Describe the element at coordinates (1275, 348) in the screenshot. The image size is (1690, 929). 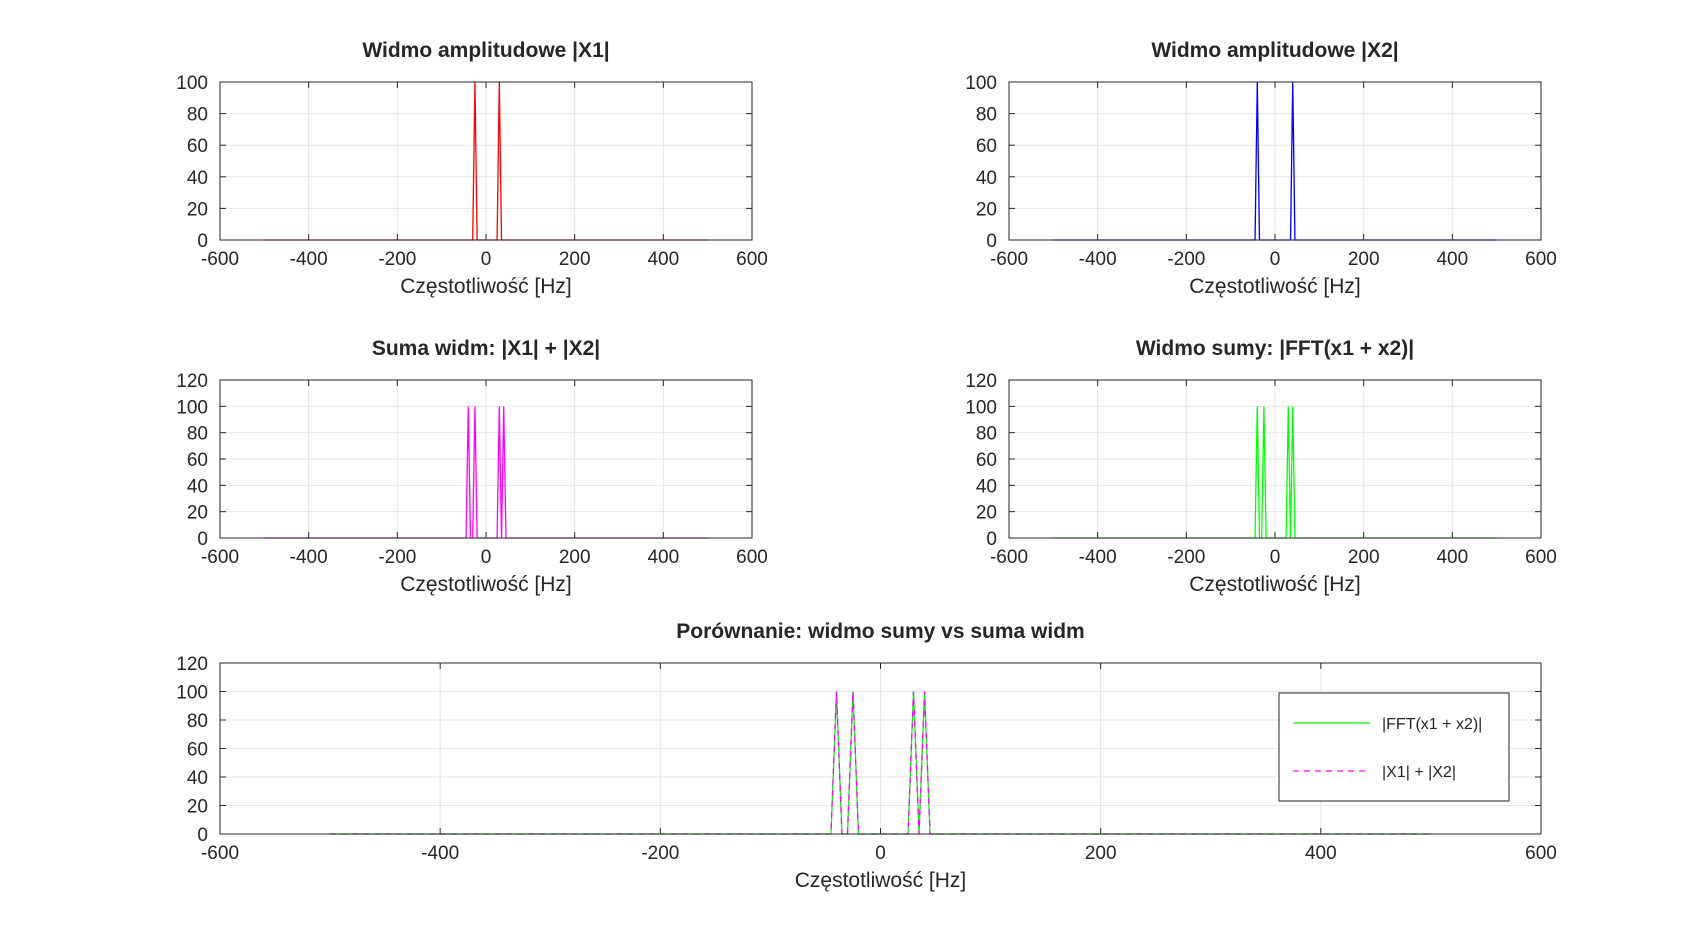
I see `chart-title: Widmo sumy: |FFT(x1 + x2)|` at that location.